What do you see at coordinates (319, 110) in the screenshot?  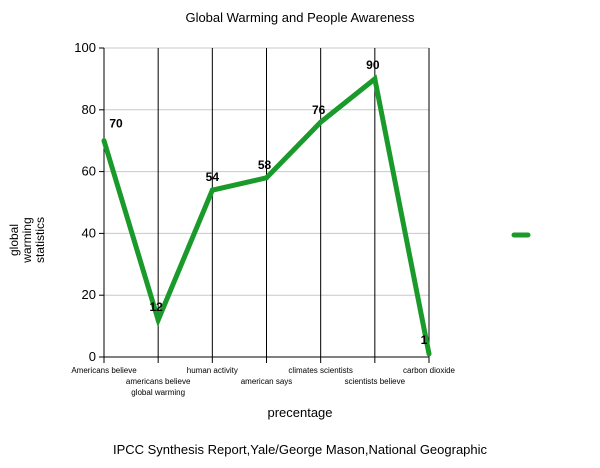 I see `data-label-4: 76` at bounding box center [319, 110].